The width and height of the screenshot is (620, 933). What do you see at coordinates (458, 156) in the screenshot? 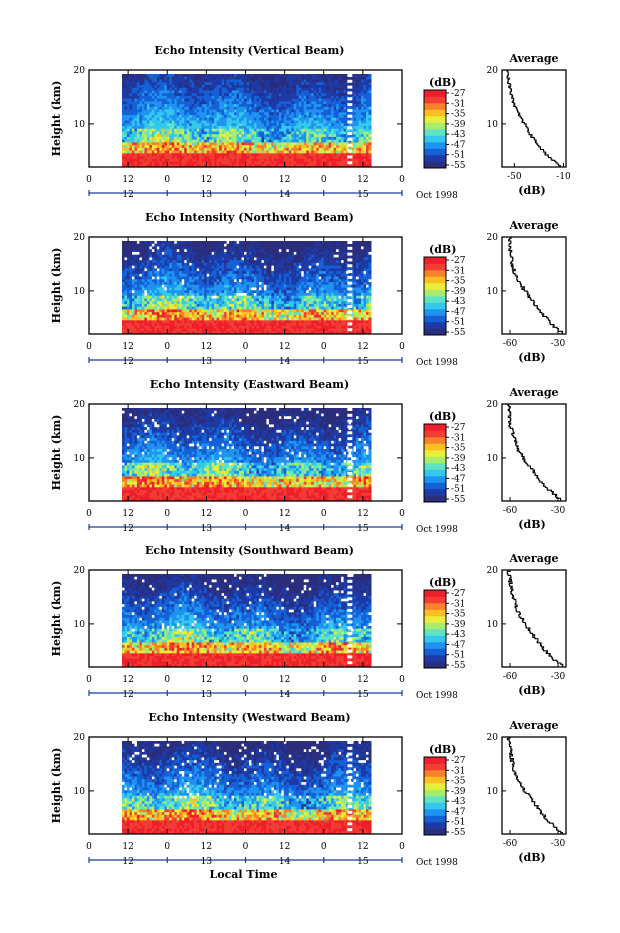
I see `colorbar-label: -51` at bounding box center [458, 156].